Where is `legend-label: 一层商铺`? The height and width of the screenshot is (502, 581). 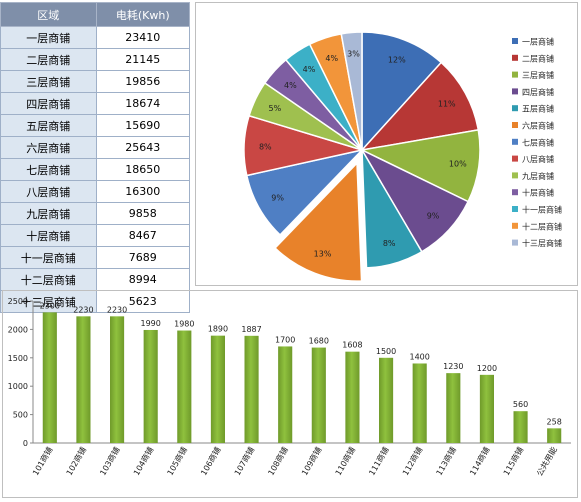
legend-label: 一层商铺 is located at coordinates (538, 42).